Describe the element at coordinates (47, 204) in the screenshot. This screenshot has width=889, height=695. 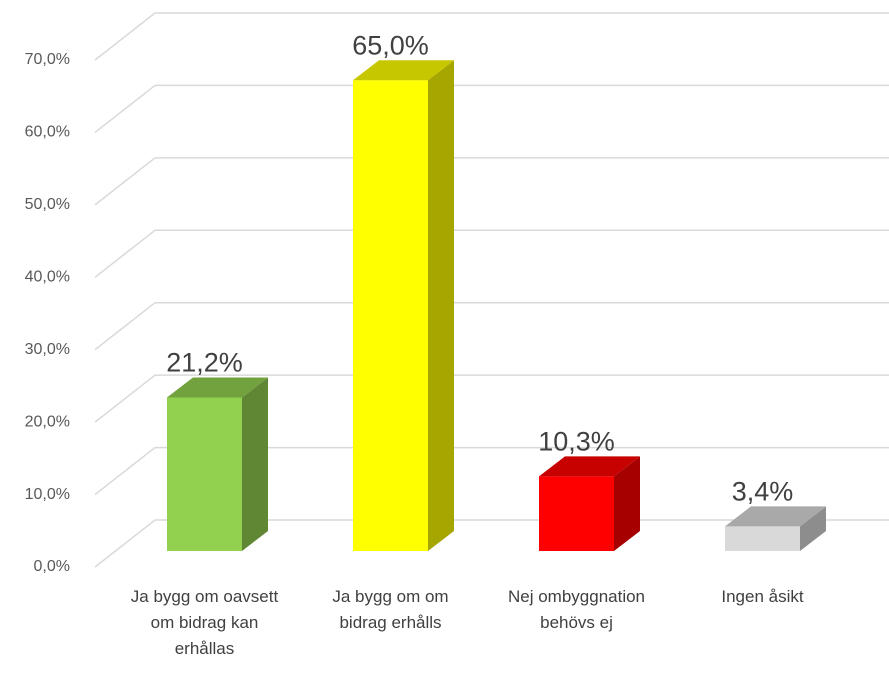
I see `y-tick-label: 50,0%` at that location.